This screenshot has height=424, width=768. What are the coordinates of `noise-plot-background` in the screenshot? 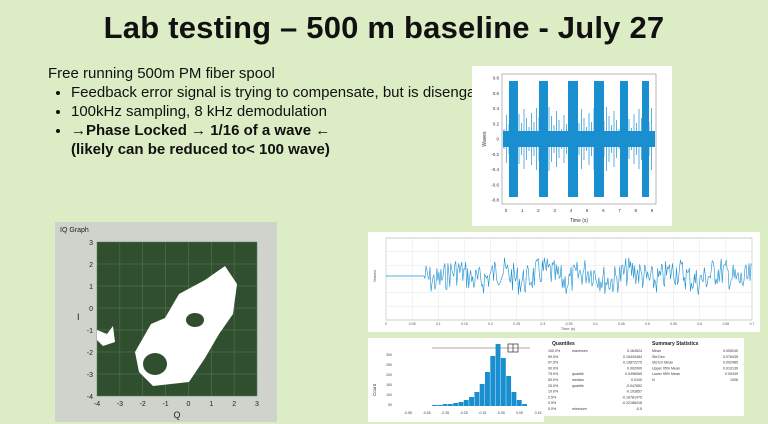 It's located at (564, 282).